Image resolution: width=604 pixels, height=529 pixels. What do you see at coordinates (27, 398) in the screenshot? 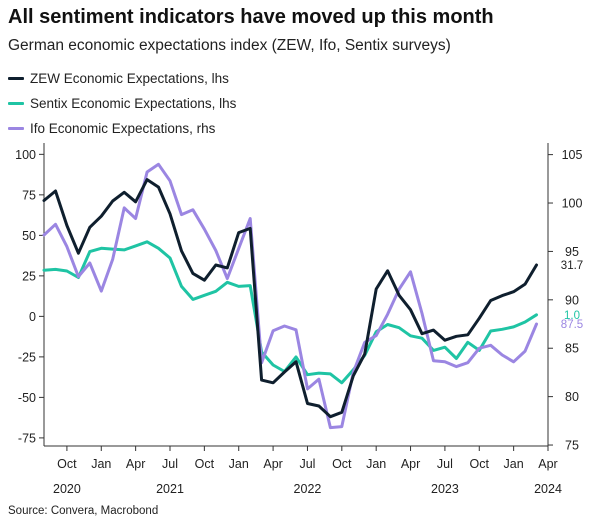
I see `y-left-tick-label: -50` at bounding box center [27, 398].